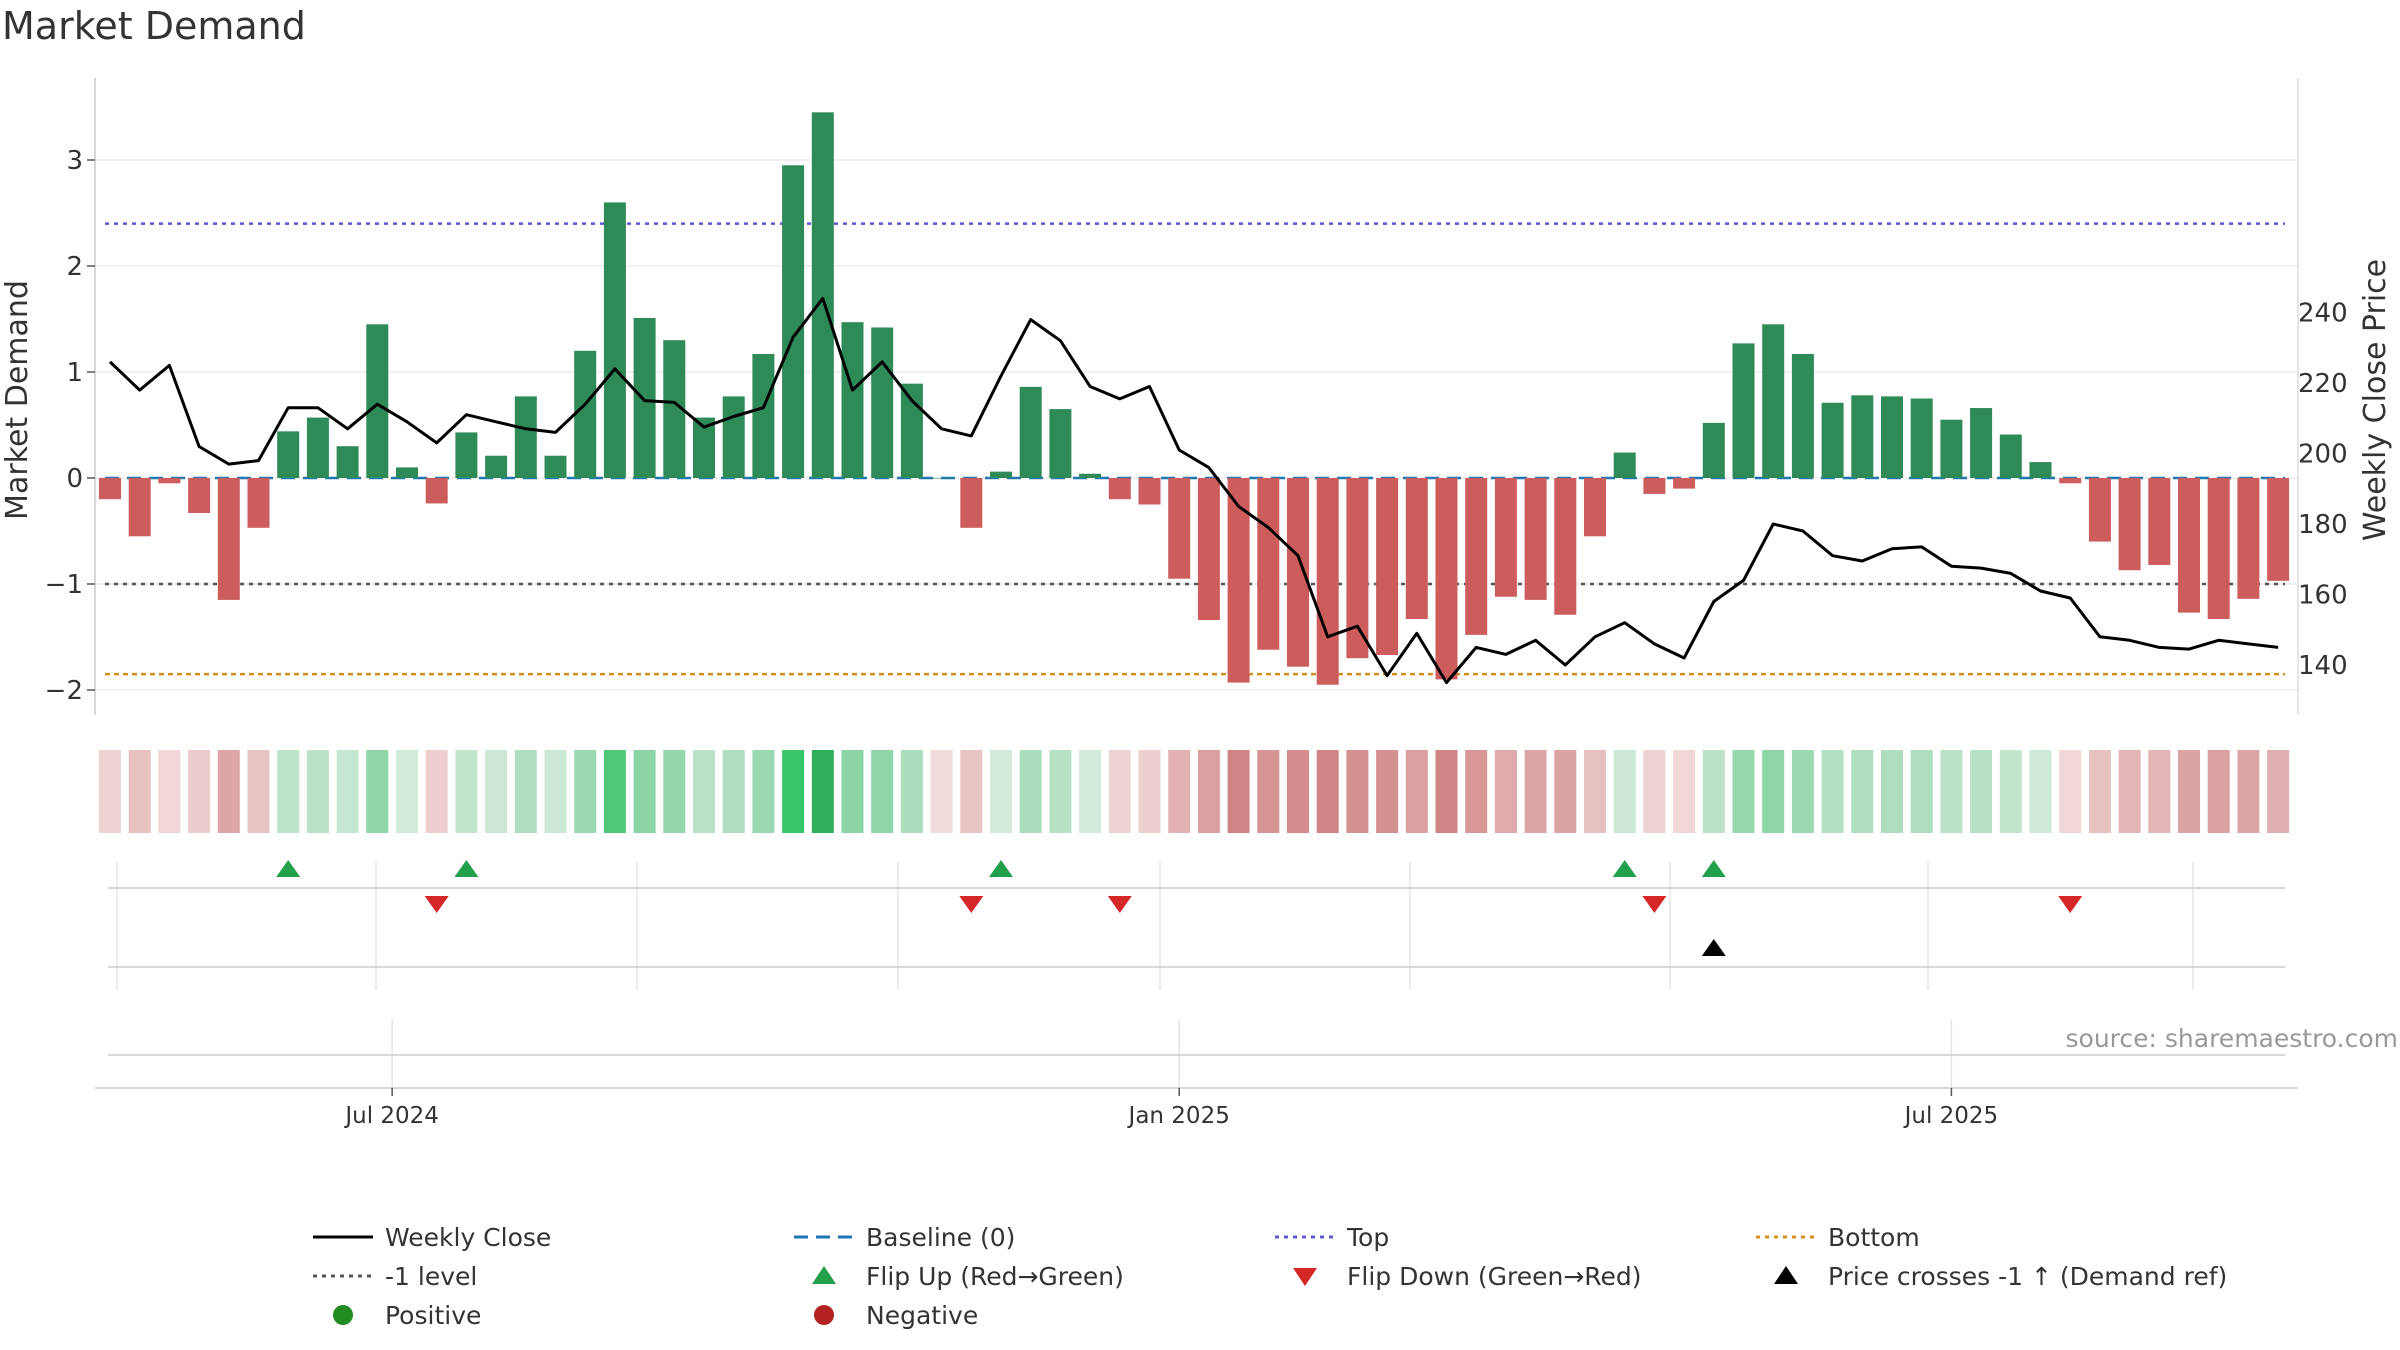 The image size is (2400, 1350). What do you see at coordinates (2232, 1038) in the screenshot?
I see `source-credit: source: sharemaestro.com` at bounding box center [2232, 1038].